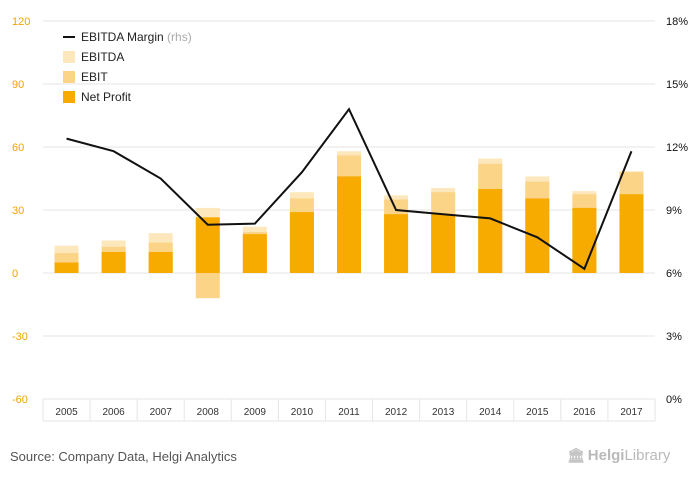  I want to click on right-tick-label: 6%, so click(674, 274).